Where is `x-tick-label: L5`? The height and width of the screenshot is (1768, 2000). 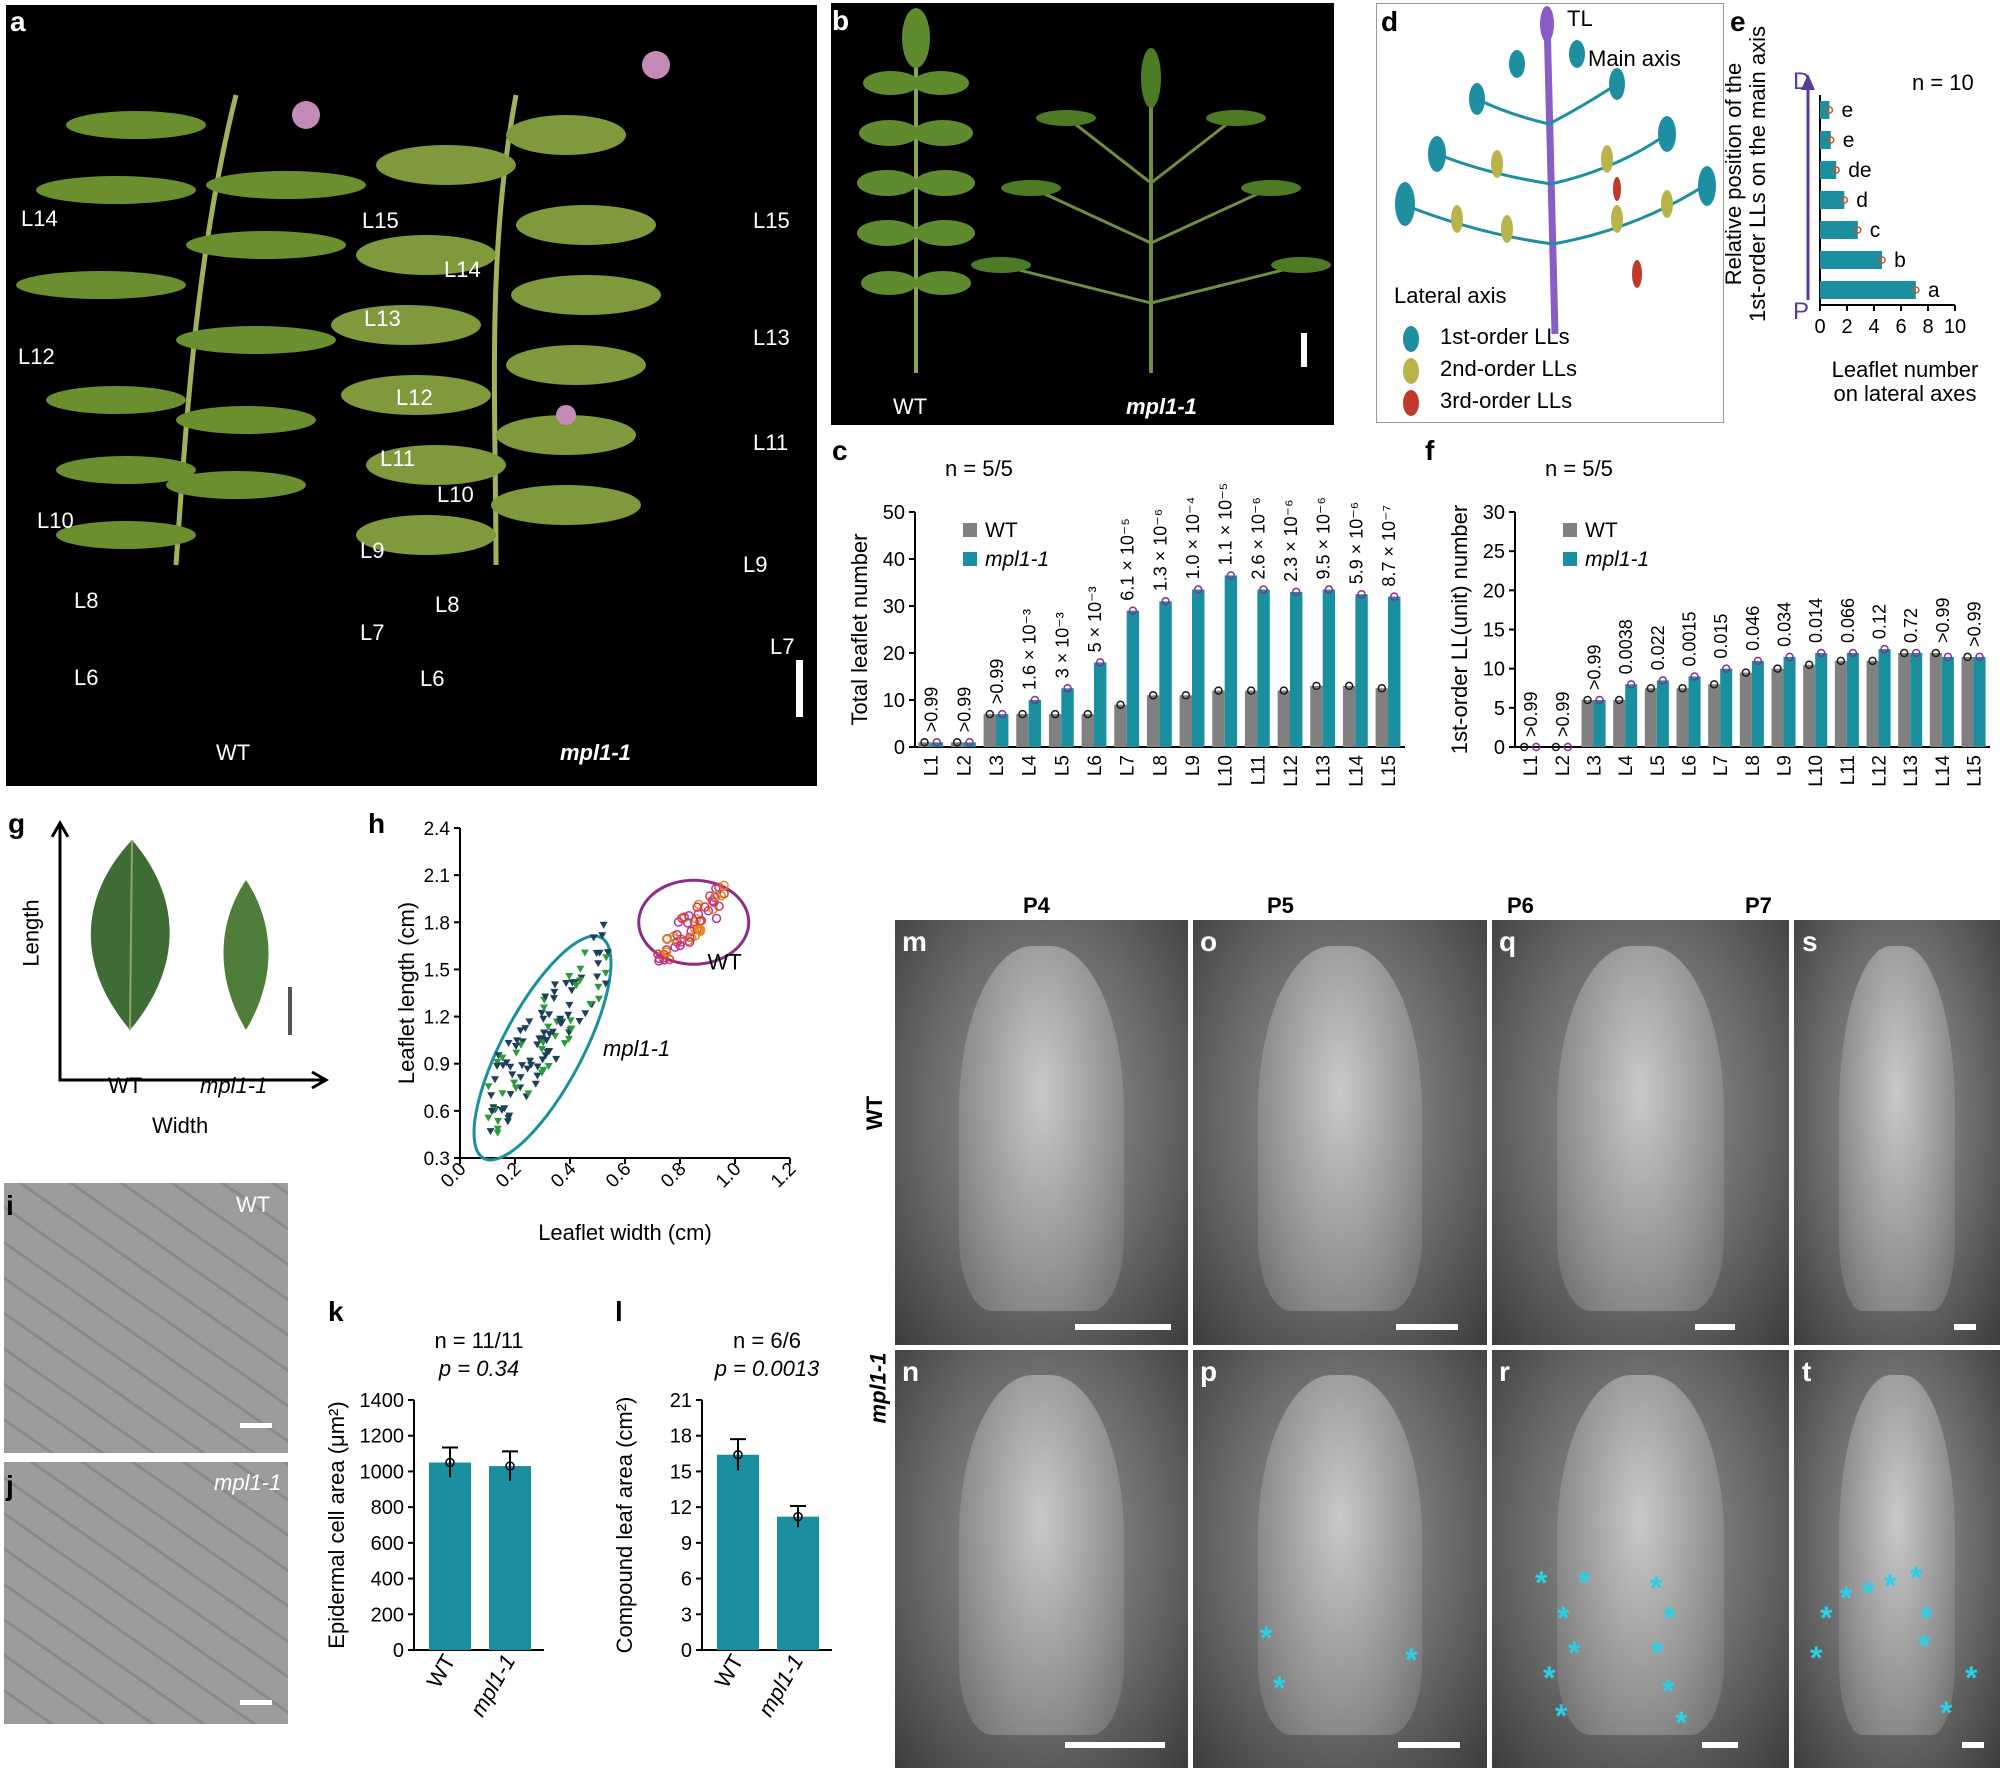
x-tick-label: L5 is located at coordinates (1658, 765).